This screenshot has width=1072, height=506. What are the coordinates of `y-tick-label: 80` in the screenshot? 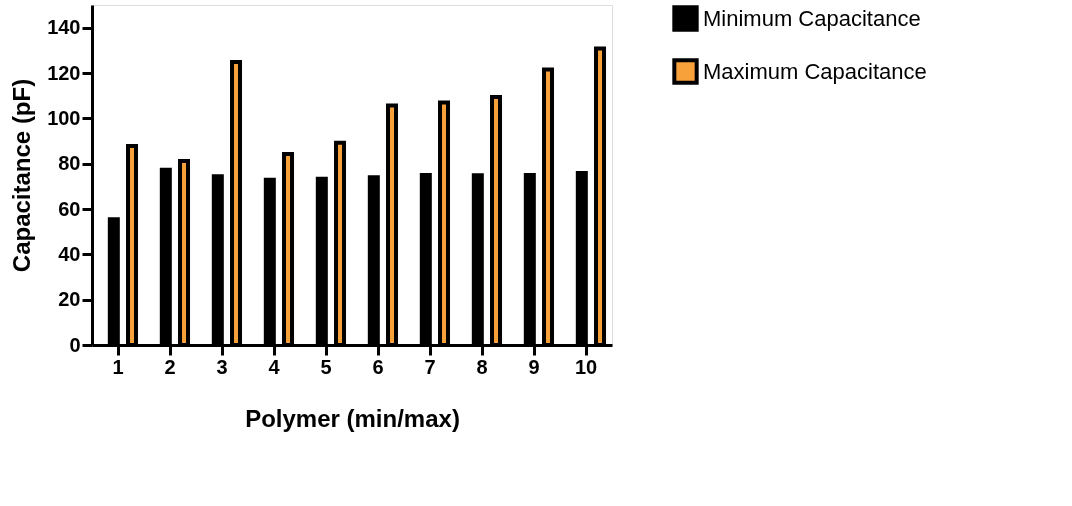 It's located at (69, 163).